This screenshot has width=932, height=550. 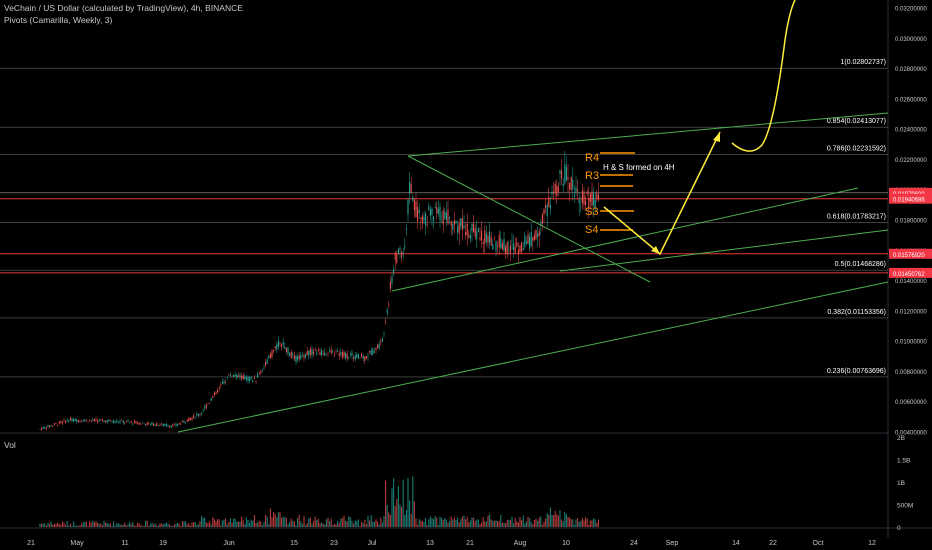 What do you see at coordinates (818, 543) in the screenshot?
I see `time-tick-label: Oct` at bounding box center [818, 543].